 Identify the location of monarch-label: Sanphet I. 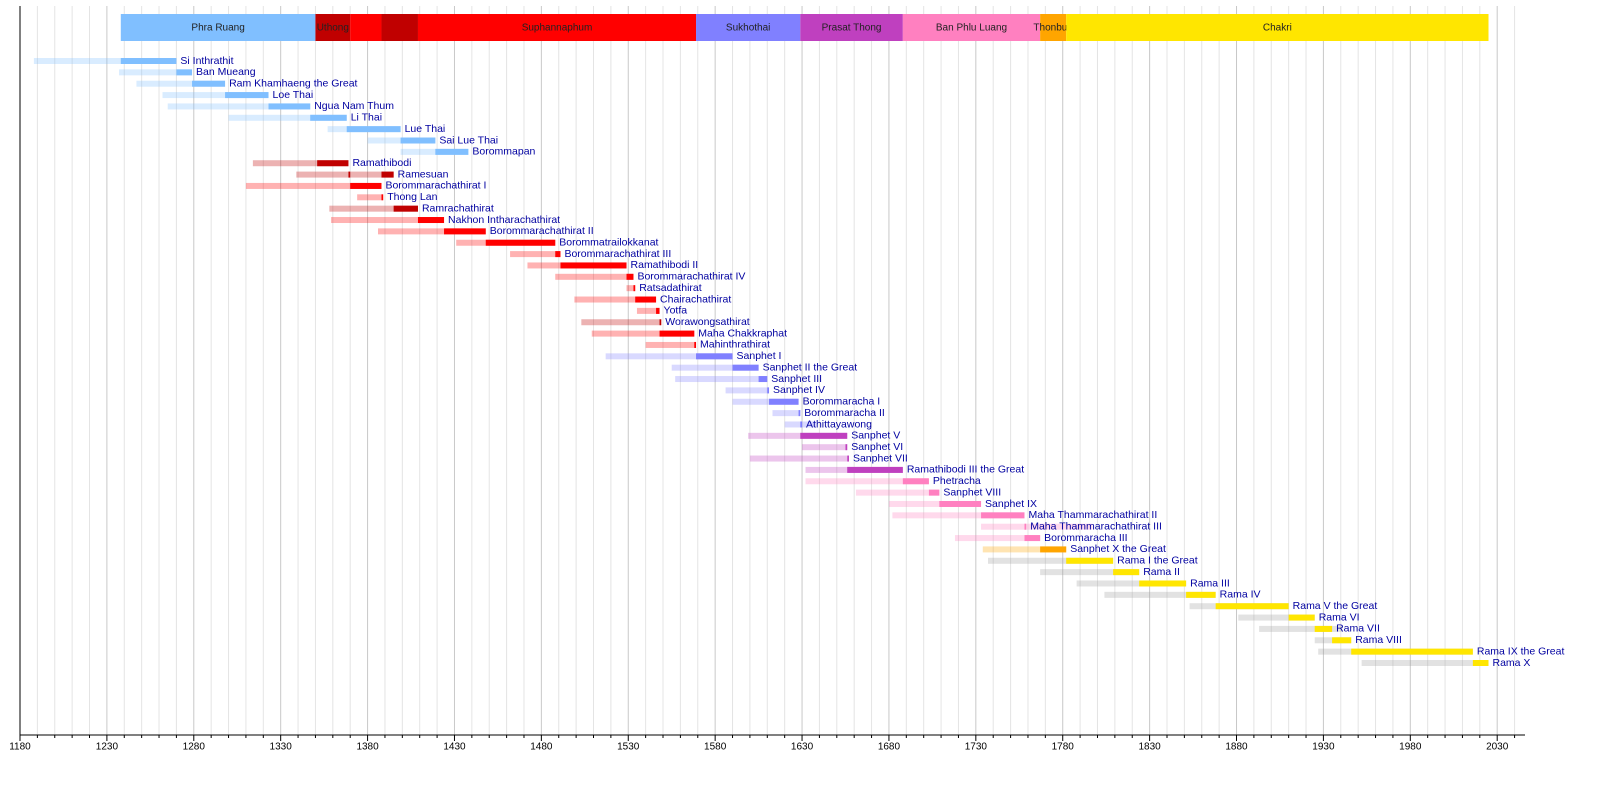
(759, 356).